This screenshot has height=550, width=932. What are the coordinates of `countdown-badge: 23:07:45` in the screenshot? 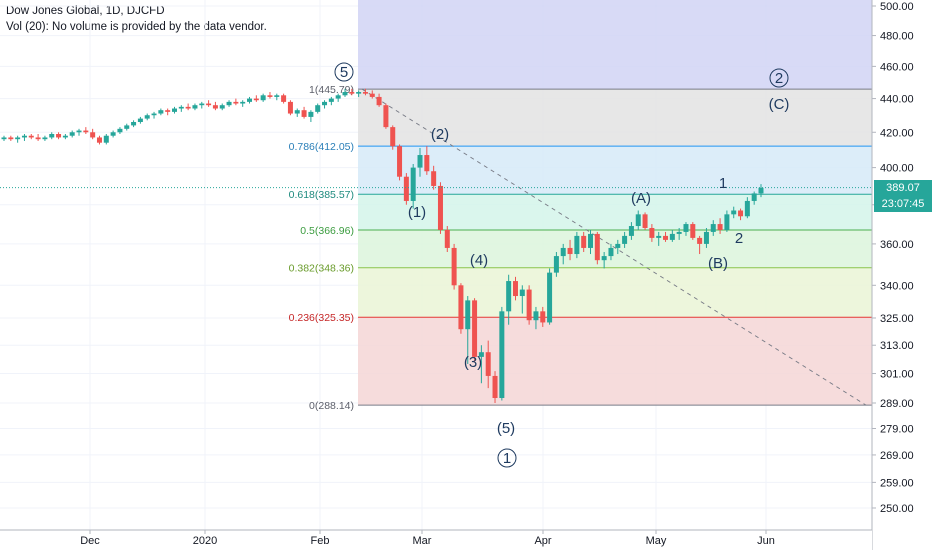 It's located at (903, 203).